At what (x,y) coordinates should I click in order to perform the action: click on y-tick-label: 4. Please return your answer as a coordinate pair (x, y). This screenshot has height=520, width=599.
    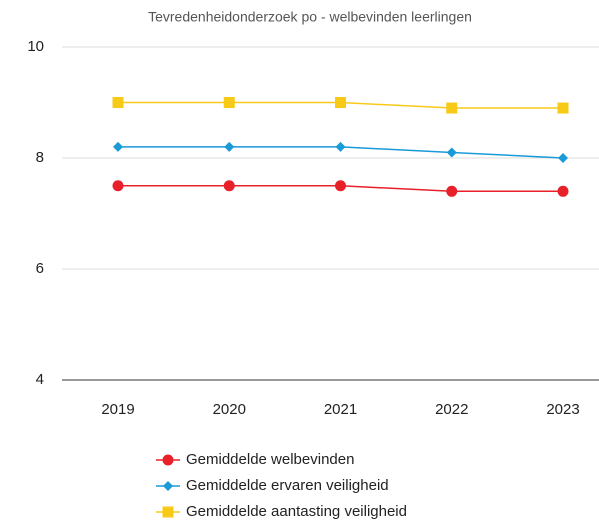
    Looking at the image, I should click on (40, 379).